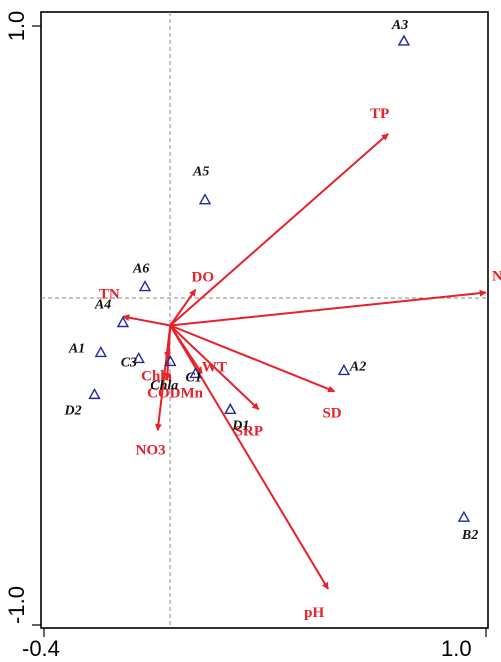 The width and height of the screenshot is (501, 662). Describe the element at coordinates (140, 269) in the screenshot. I see `site-label-a6: A6` at that location.